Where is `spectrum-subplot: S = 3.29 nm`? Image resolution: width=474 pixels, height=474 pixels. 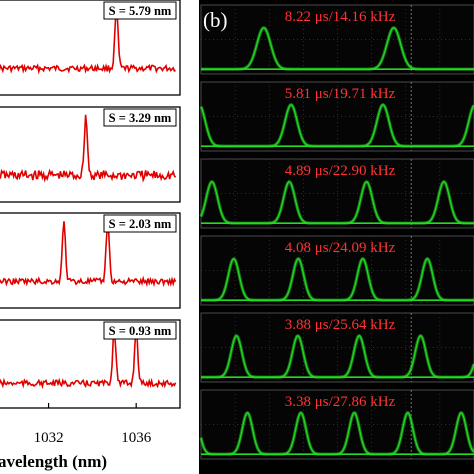
spectrum-subplot: S = 3.29 nm is located at coordinates (90, 154).